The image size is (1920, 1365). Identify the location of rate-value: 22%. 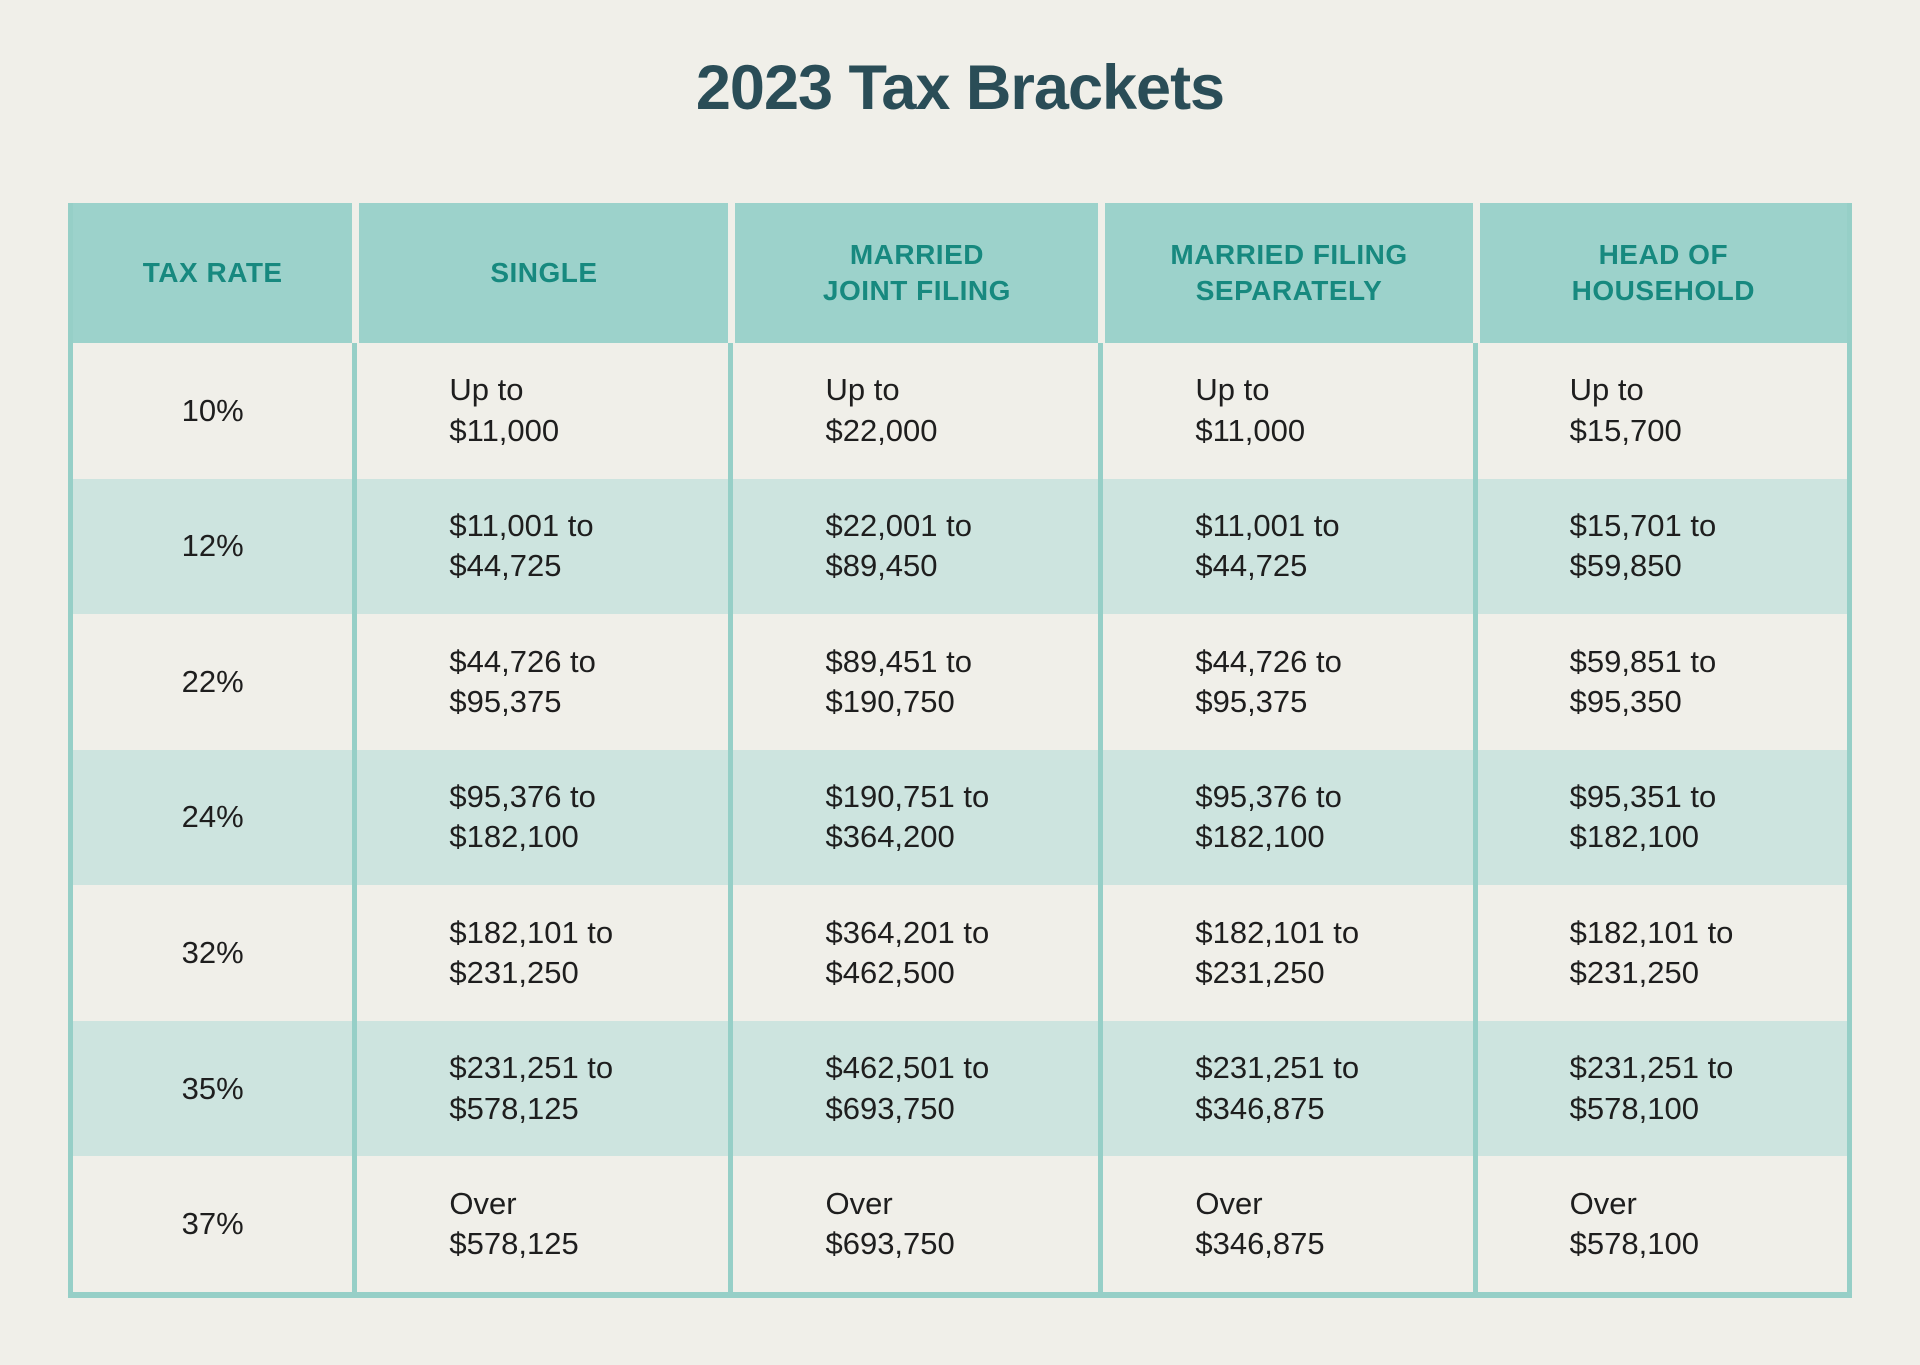
(212, 681).